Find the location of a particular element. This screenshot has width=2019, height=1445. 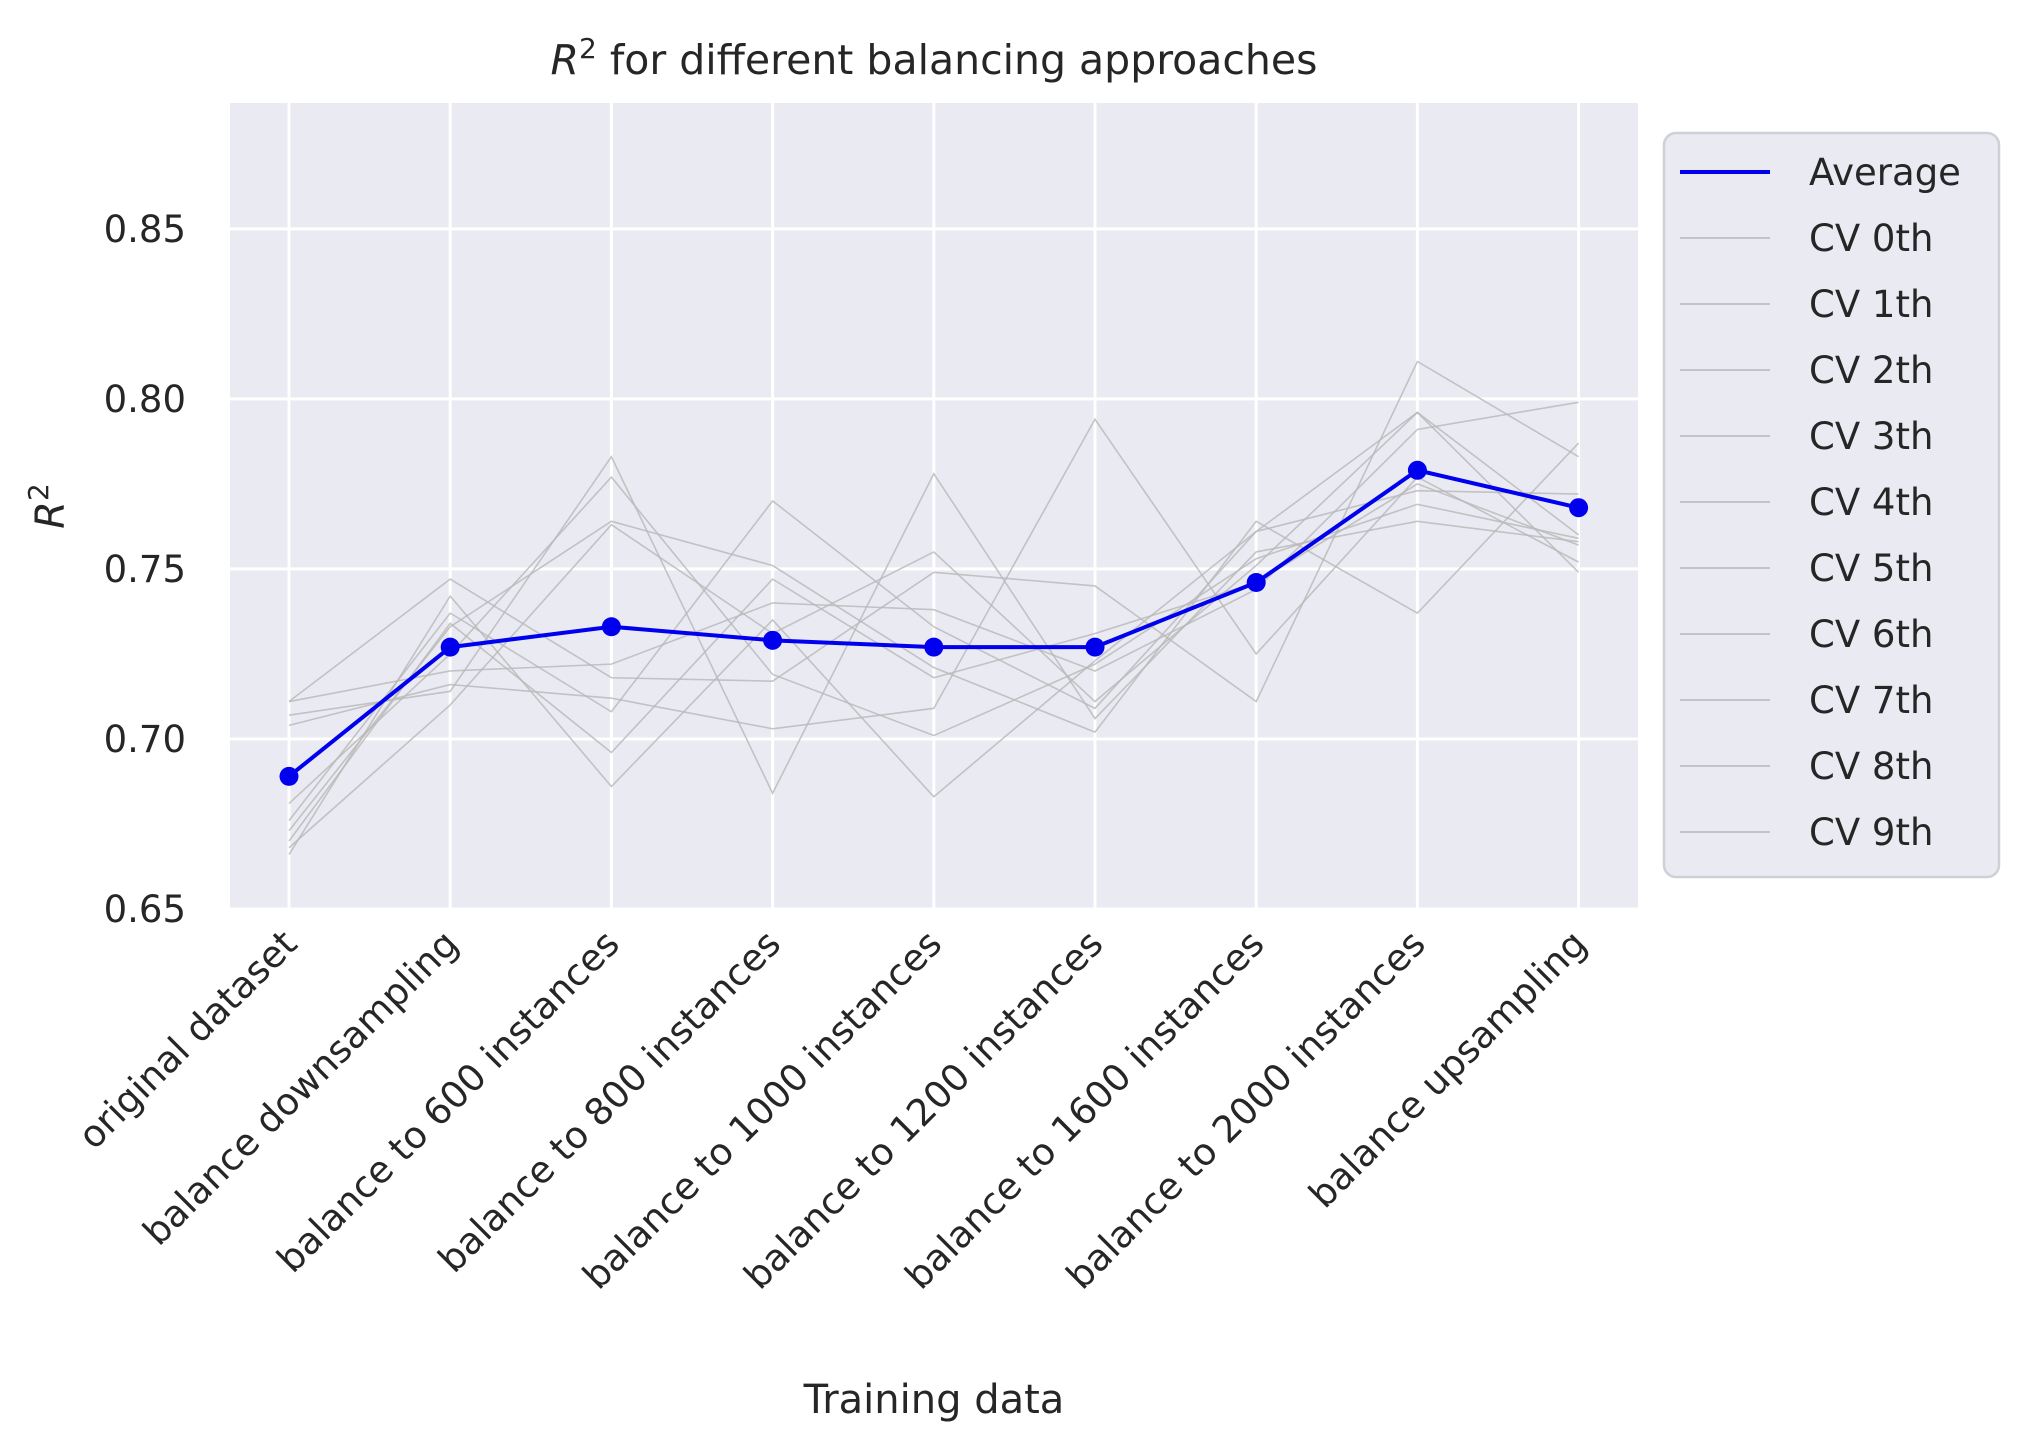

legend-label: CV 9th is located at coordinates (1871, 832).